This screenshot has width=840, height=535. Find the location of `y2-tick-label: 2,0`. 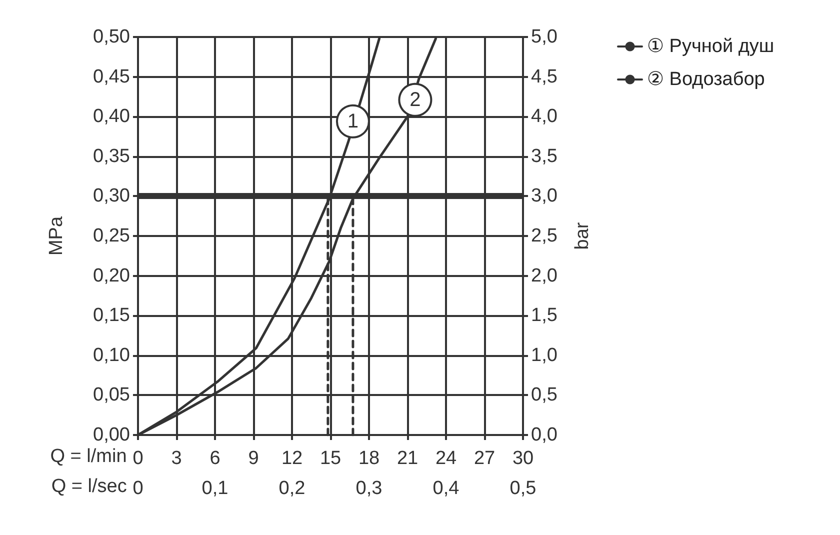

y2-tick-label: 2,0 is located at coordinates (544, 275).